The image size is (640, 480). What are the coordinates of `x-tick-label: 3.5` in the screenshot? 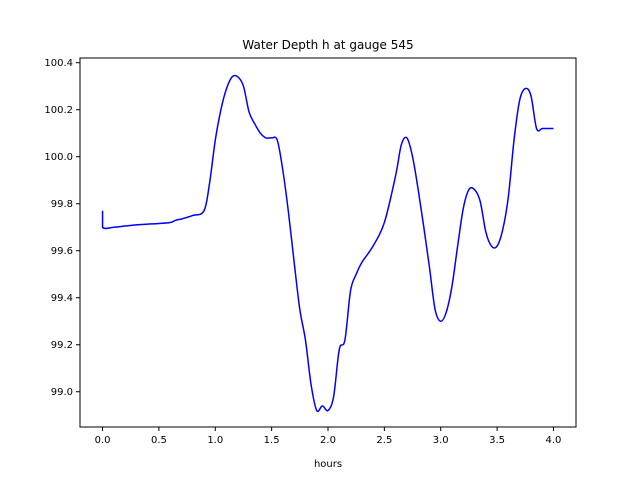 It's located at (497, 440).